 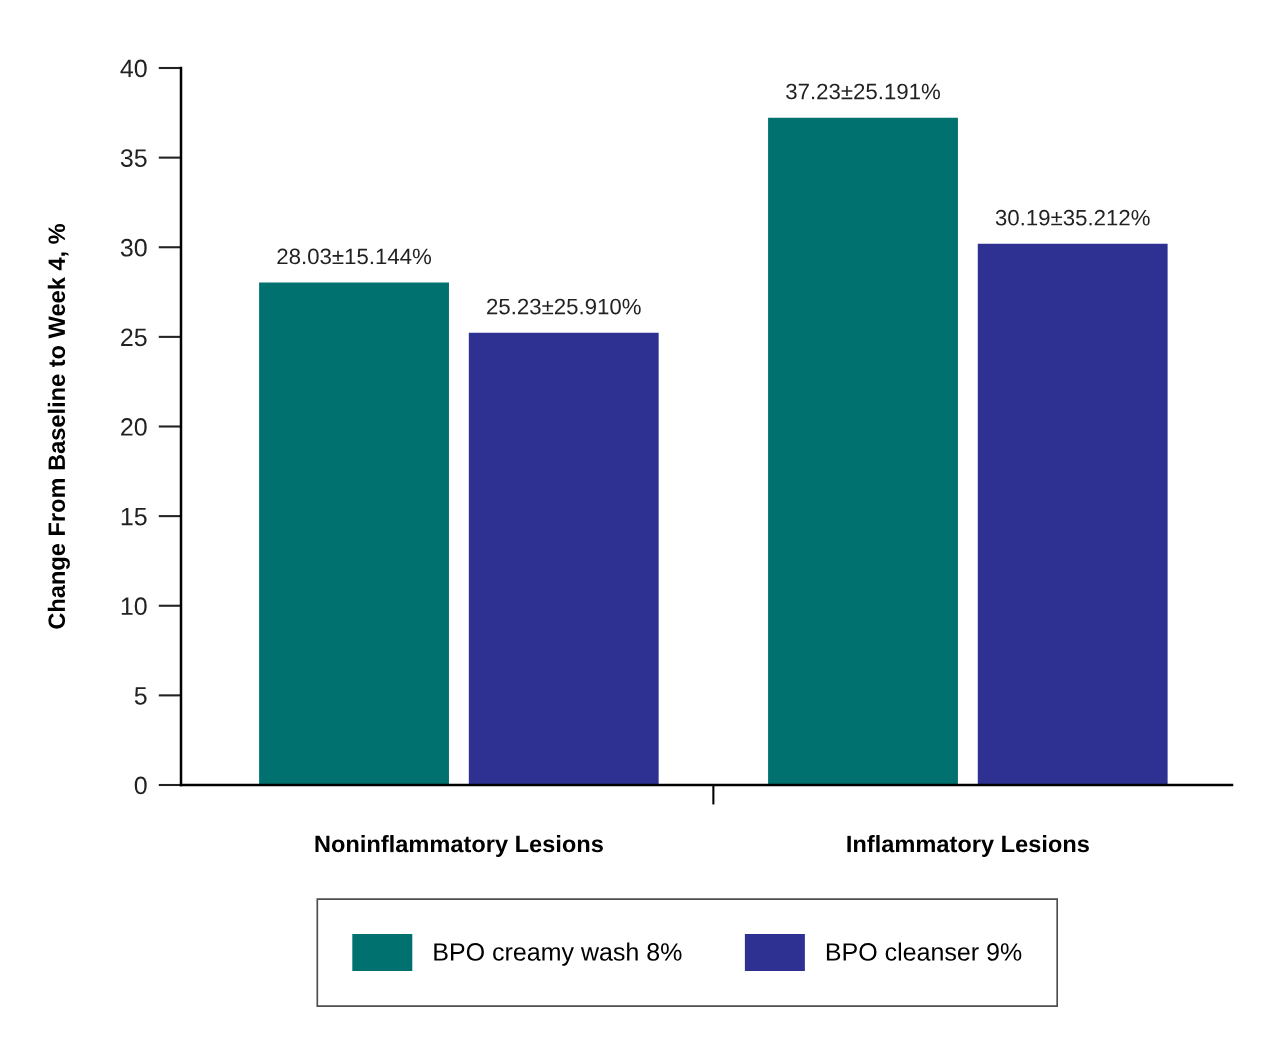 What do you see at coordinates (133, 247) in the screenshot?
I see `y-tick-label: 30` at bounding box center [133, 247].